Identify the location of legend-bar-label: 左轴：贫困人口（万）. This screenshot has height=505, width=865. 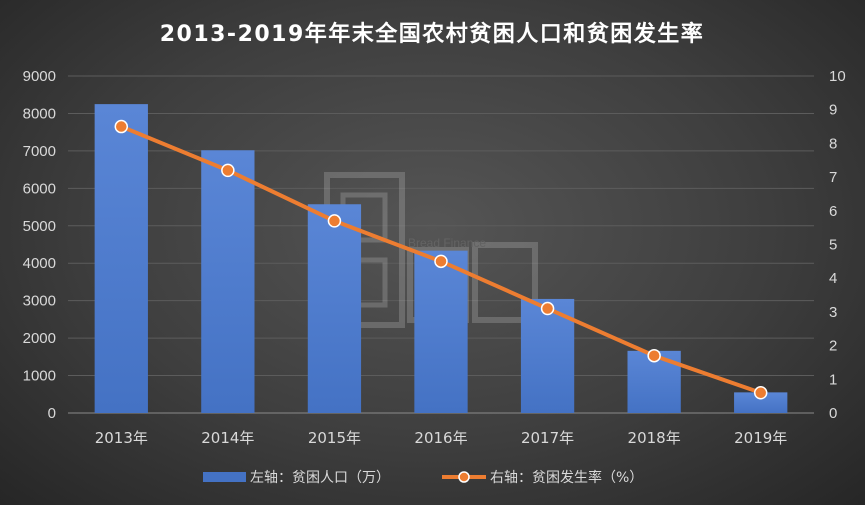
(320, 478).